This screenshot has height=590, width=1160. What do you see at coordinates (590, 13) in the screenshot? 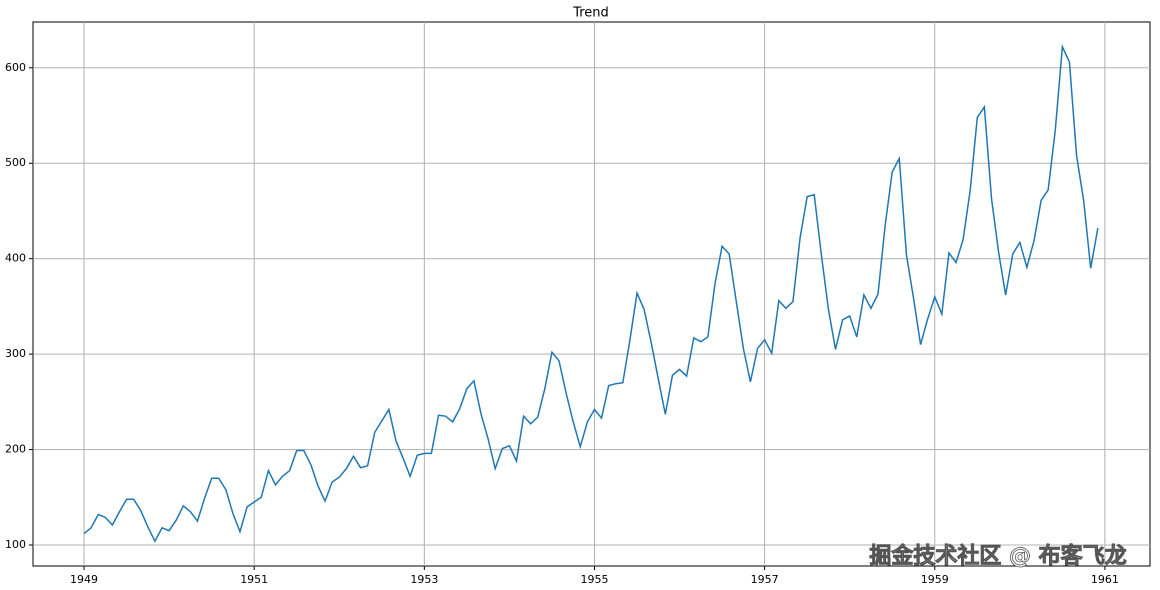
I see `chart-title: Trend` at bounding box center [590, 13].